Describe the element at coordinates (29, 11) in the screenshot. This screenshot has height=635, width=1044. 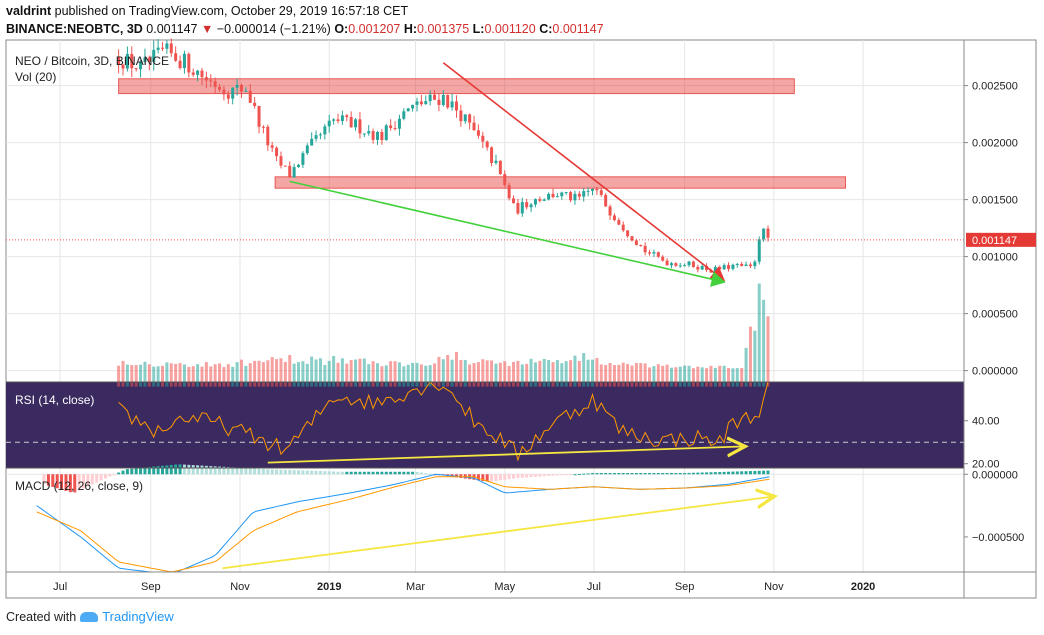
I see `author-name: valdrint` at that location.